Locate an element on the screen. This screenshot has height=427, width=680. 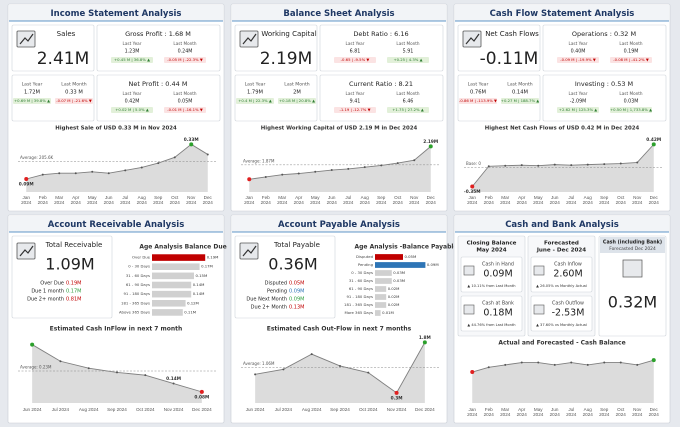
item-value: 0.09M is located at coordinates (296, 300).